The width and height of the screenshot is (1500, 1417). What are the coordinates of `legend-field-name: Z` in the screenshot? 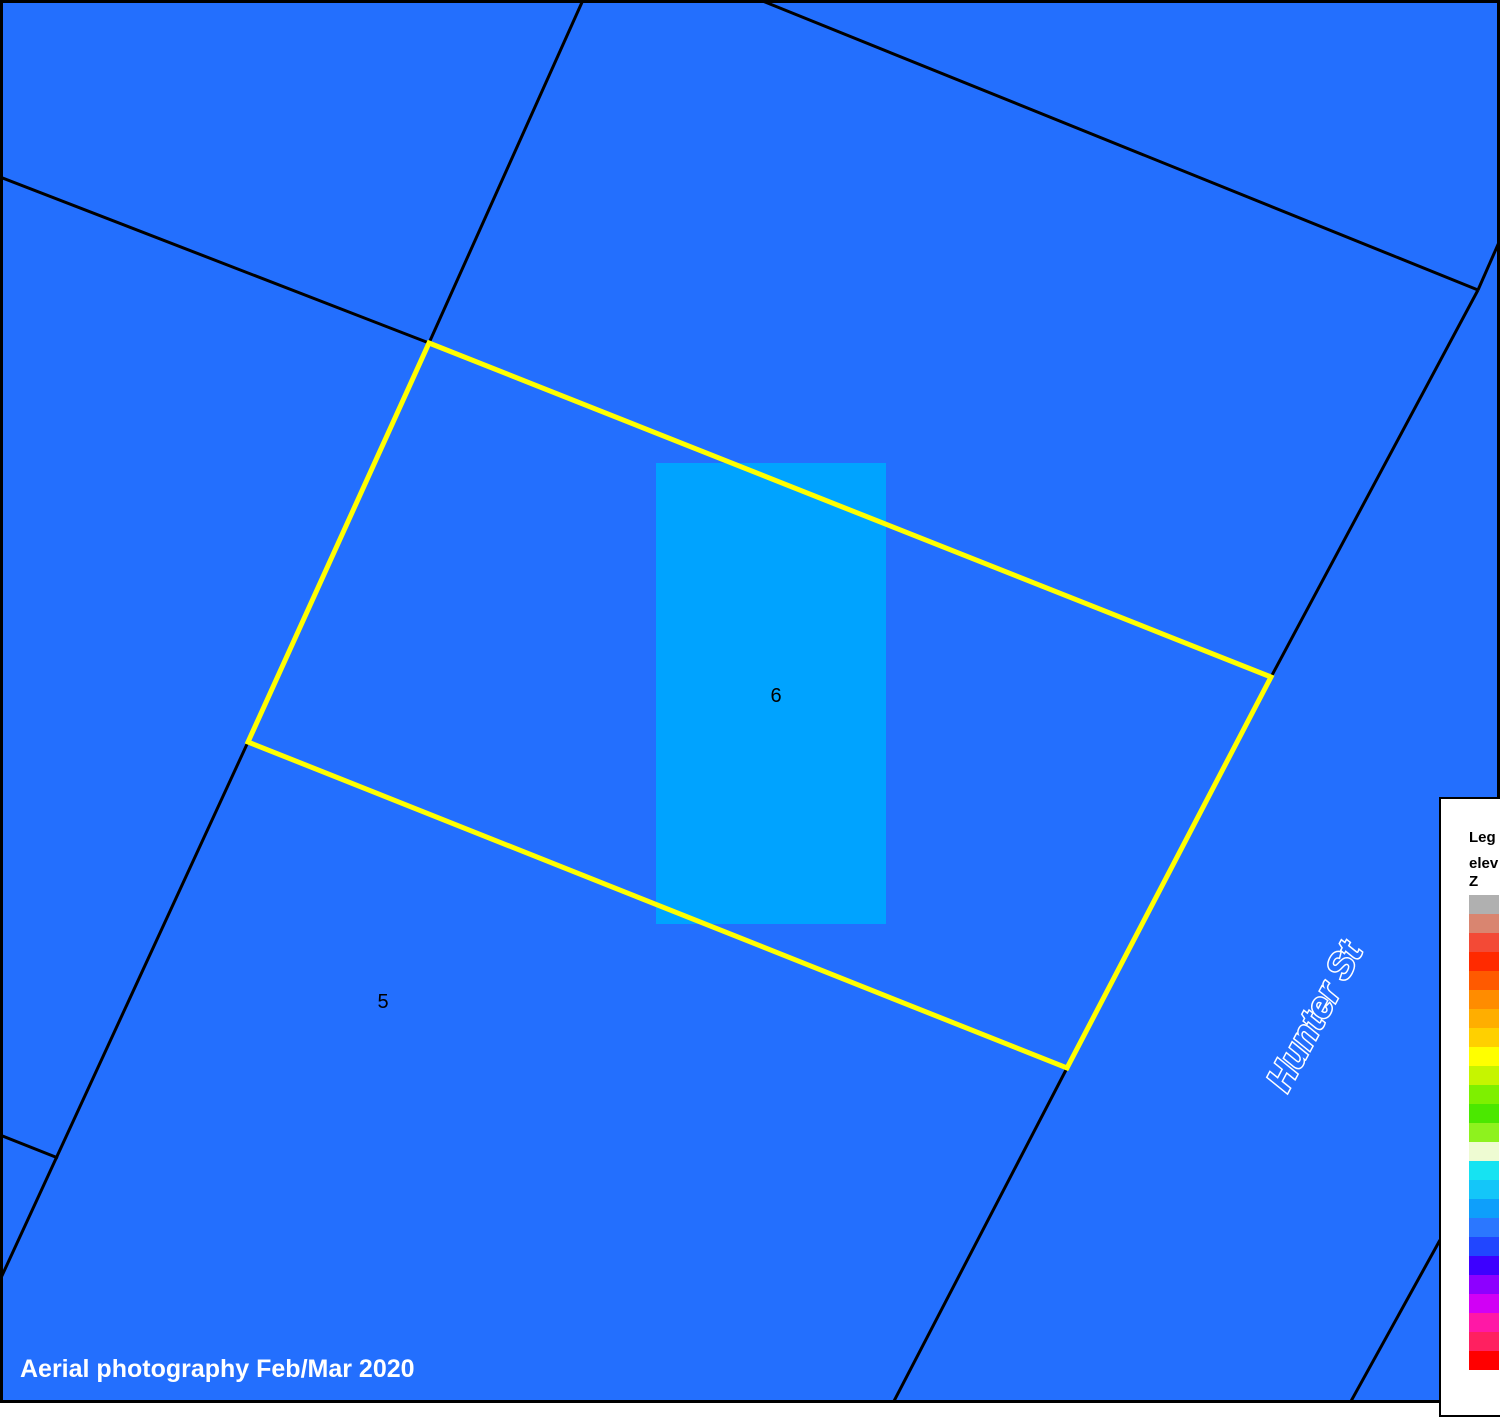 It's located at (1474, 881).